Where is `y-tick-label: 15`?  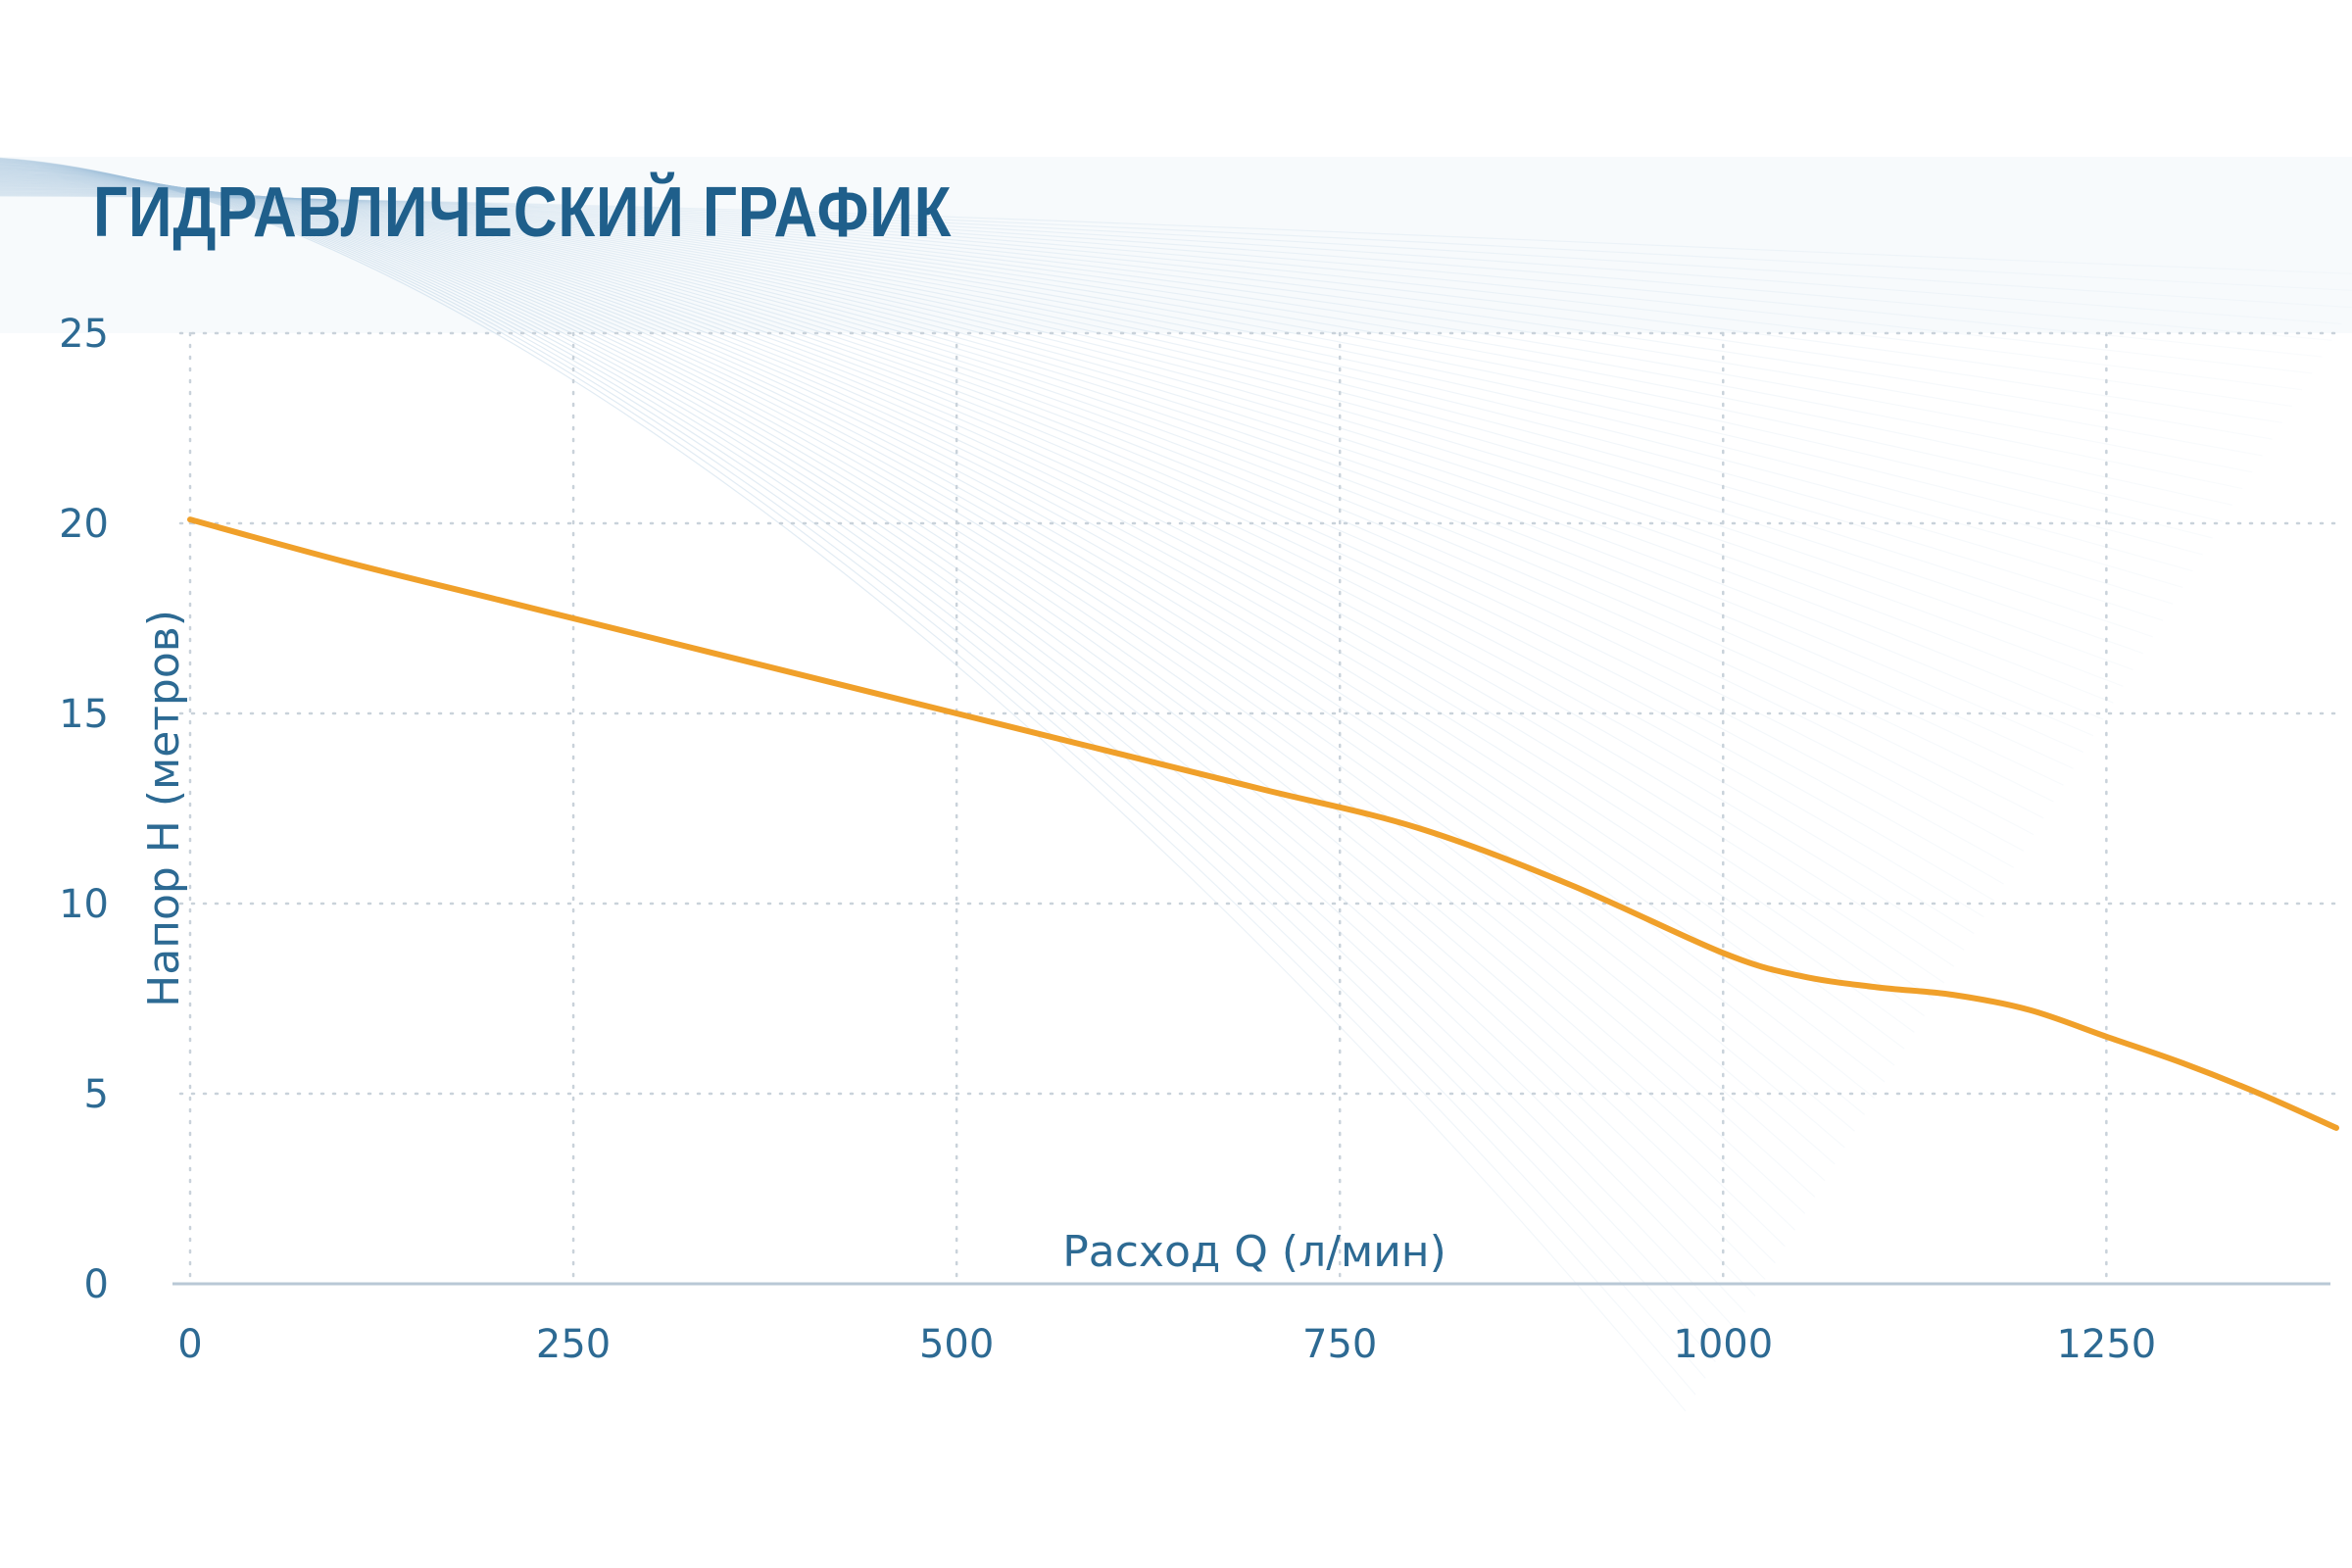
y-tick-label: 15 is located at coordinates (84, 714).